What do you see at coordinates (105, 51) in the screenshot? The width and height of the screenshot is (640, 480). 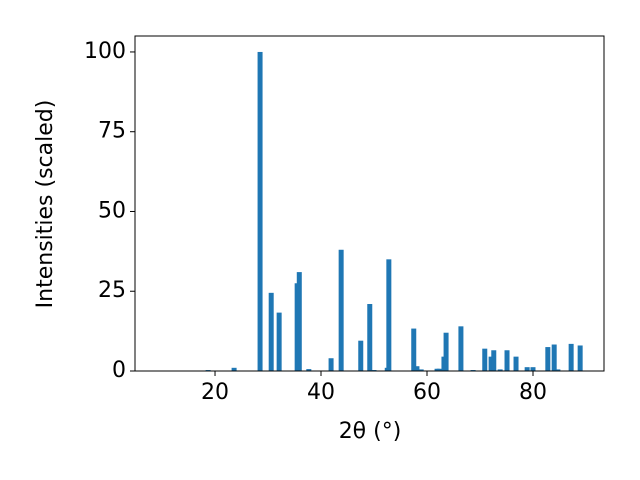 I see `y-tick-label: 100` at bounding box center [105, 51].